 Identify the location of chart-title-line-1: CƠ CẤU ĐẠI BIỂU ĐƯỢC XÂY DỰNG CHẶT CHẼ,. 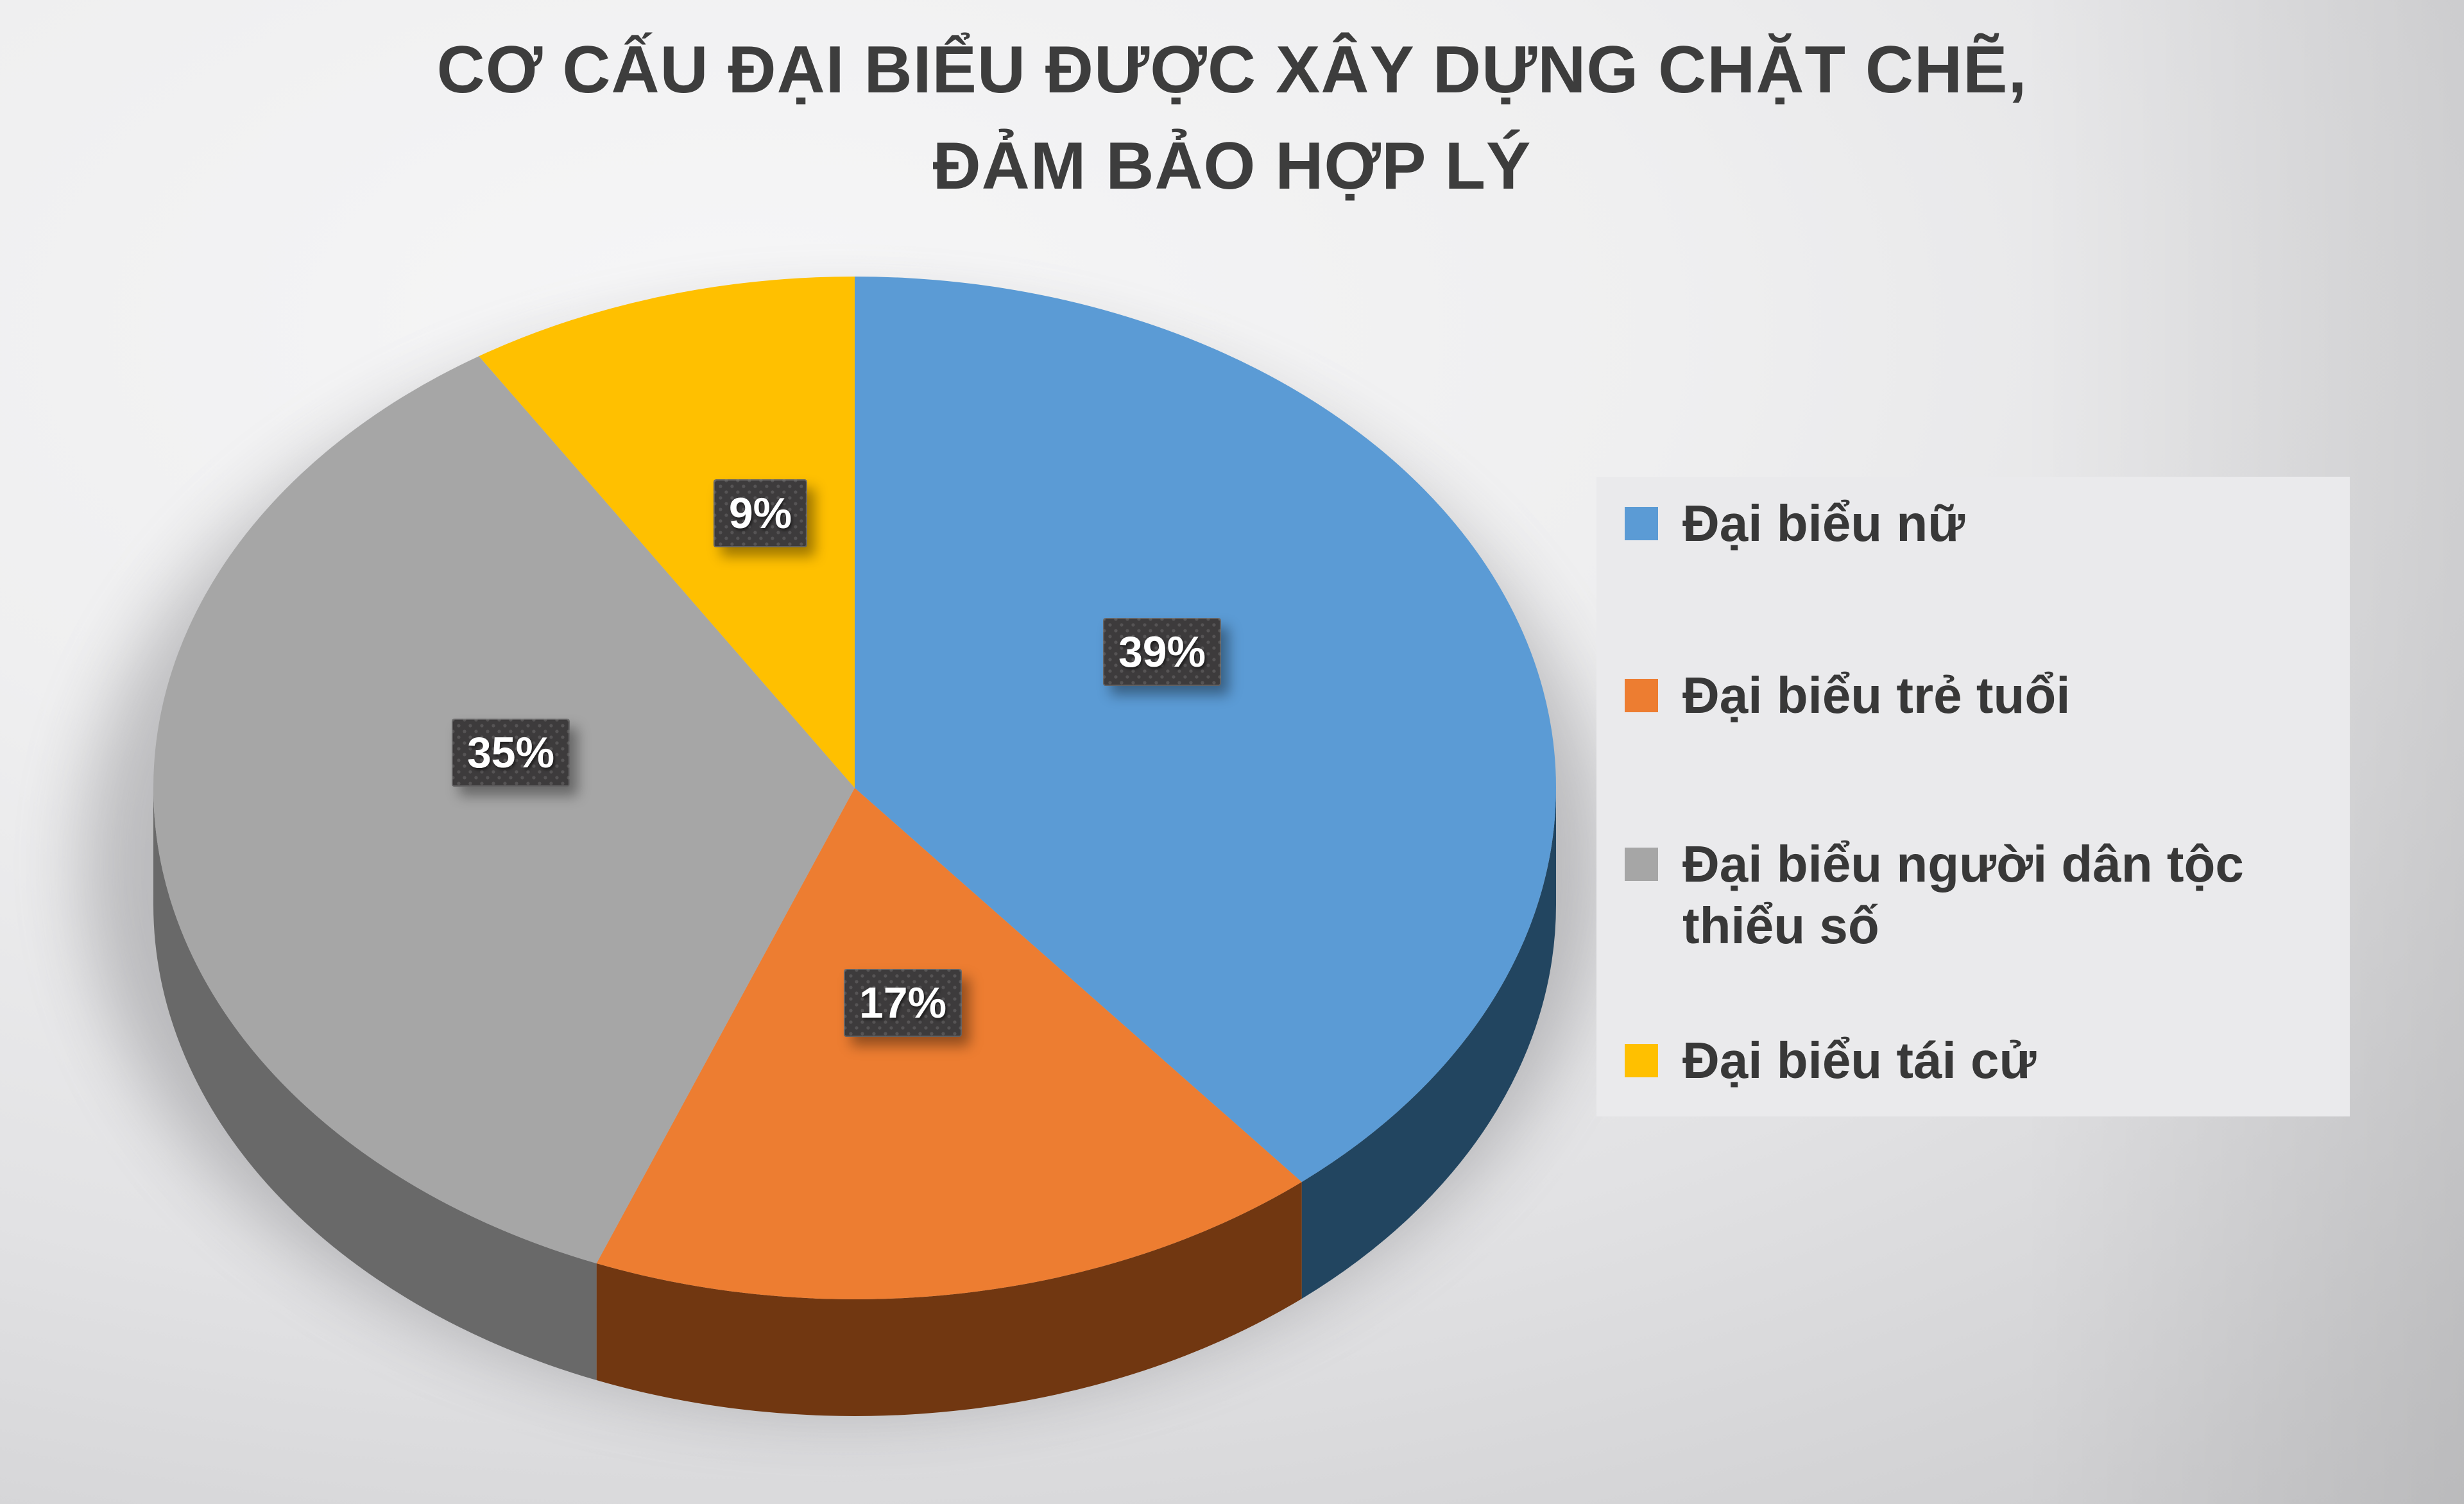
(1232, 70).